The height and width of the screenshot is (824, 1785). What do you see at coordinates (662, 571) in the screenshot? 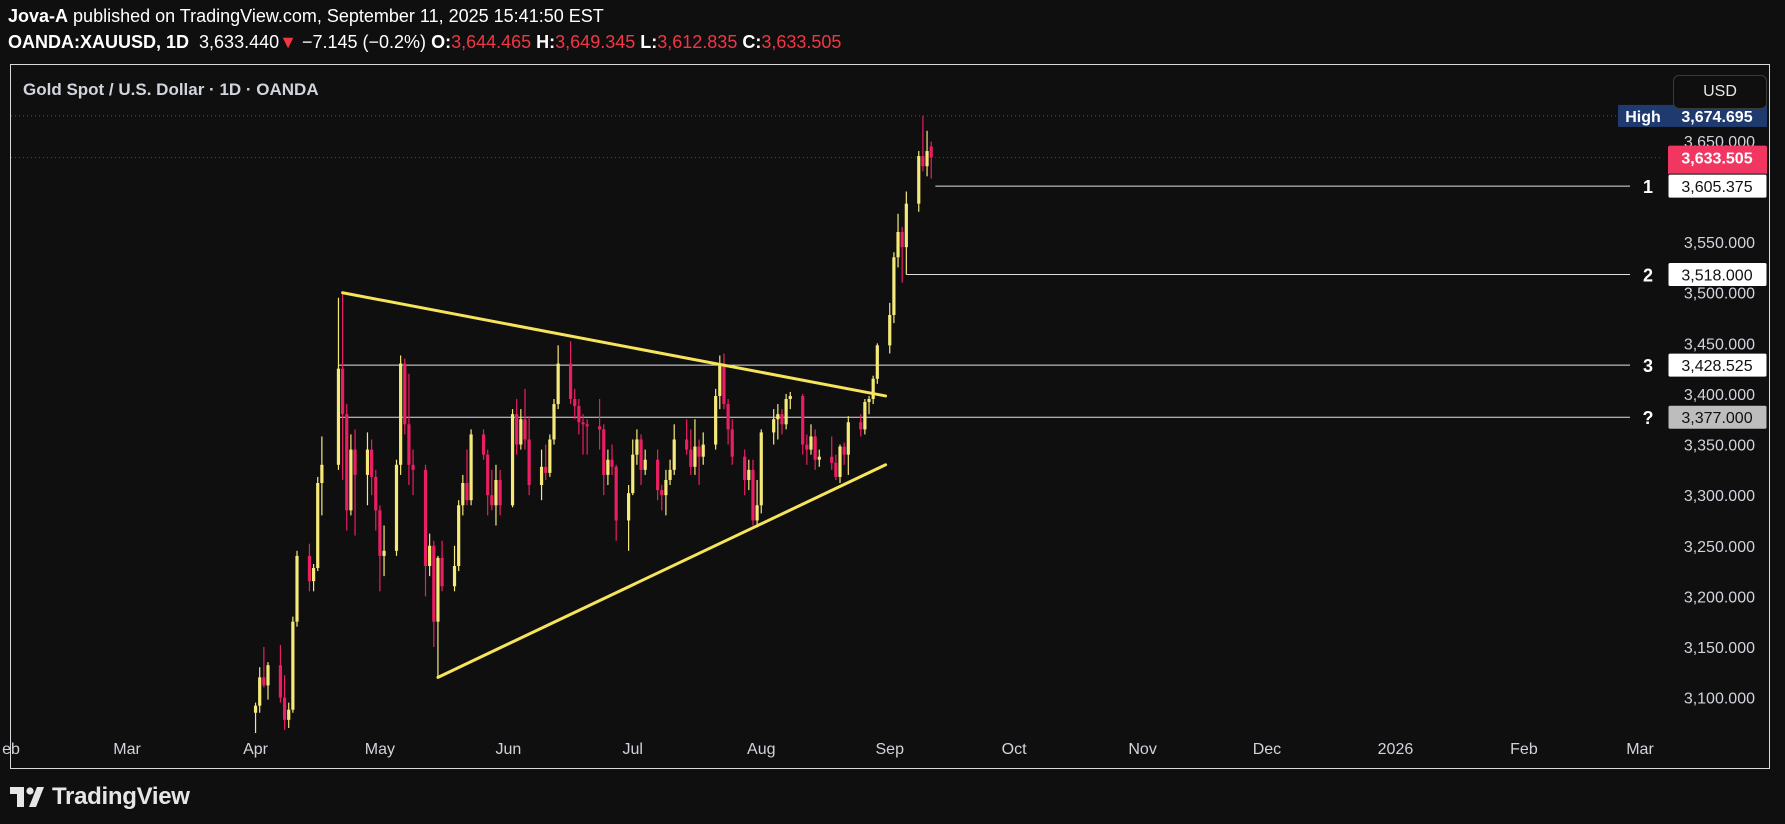
I see `trendline` at bounding box center [662, 571].